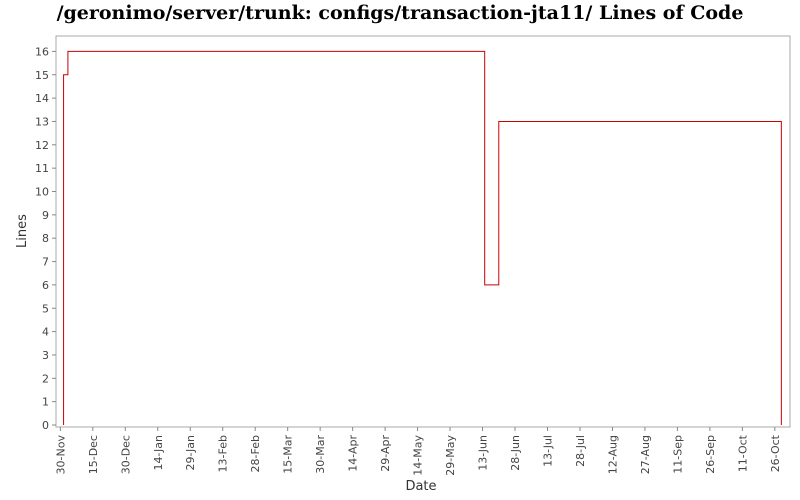 The width and height of the screenshot is (800, 500). I want to click on y-tick-label: 11, so click(42, 168).